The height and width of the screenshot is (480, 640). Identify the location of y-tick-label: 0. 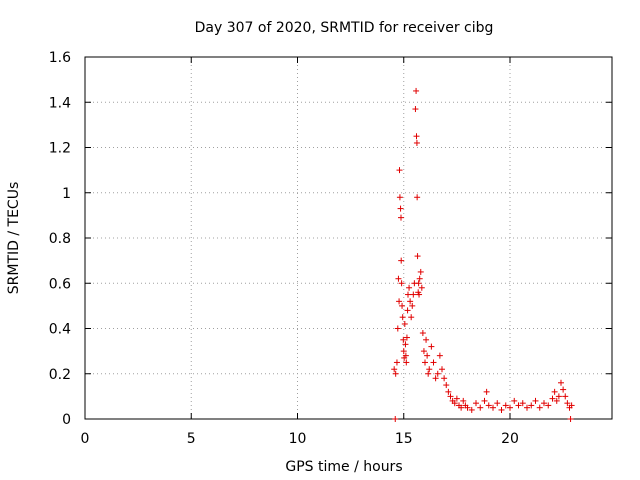
(66, 420).